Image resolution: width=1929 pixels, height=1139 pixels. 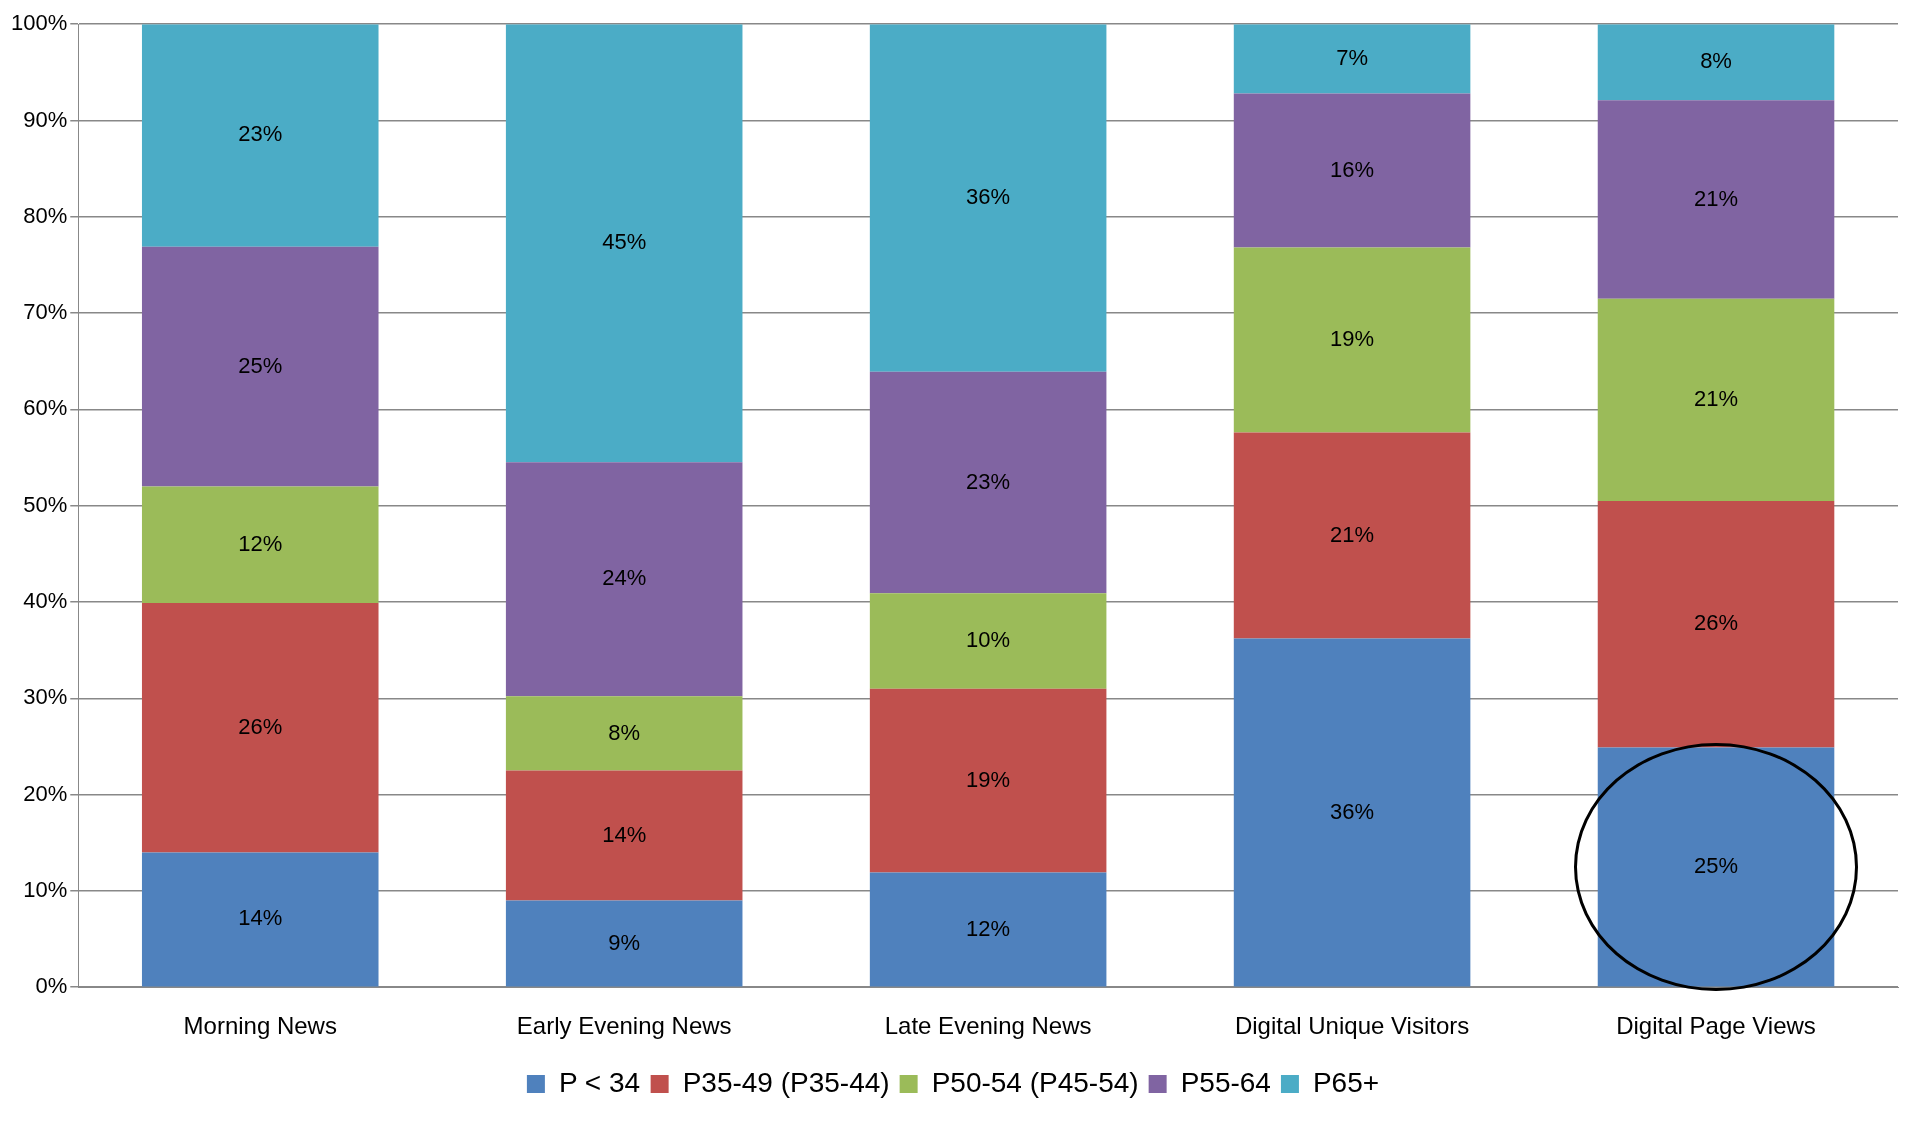 What do you see at coordinates (45, 504) in the screenshot?
I see `y-tick-label: 50%` at bounding box center [45, 504].